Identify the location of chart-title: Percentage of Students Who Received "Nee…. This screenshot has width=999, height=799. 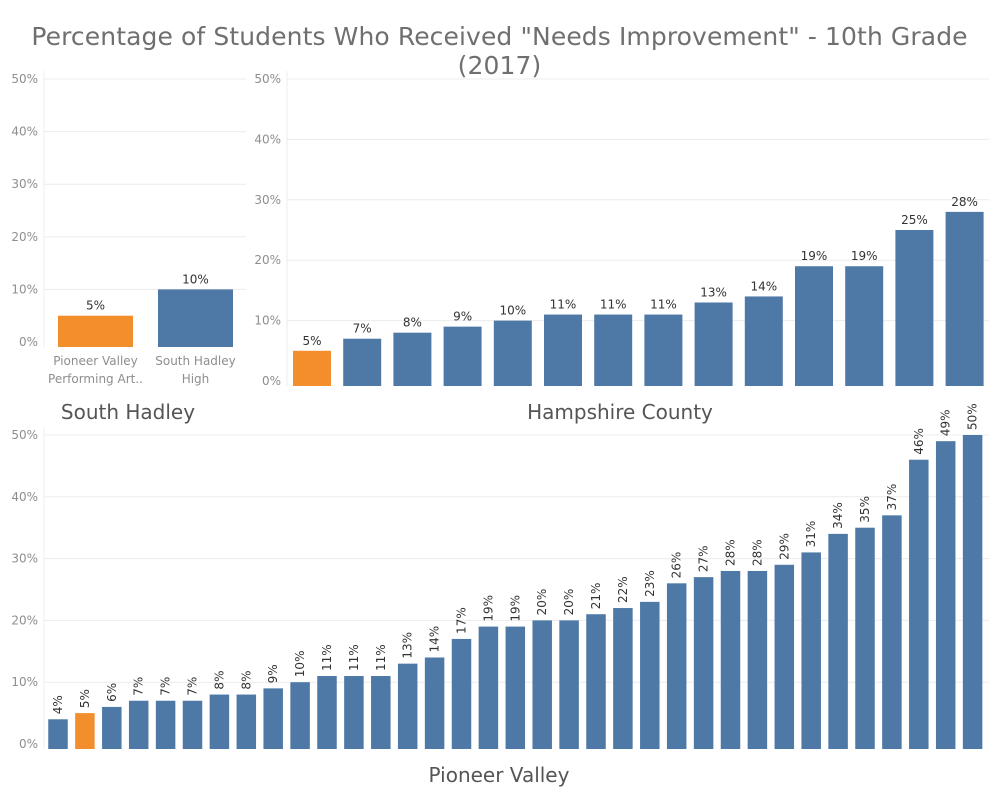
(499, 51).